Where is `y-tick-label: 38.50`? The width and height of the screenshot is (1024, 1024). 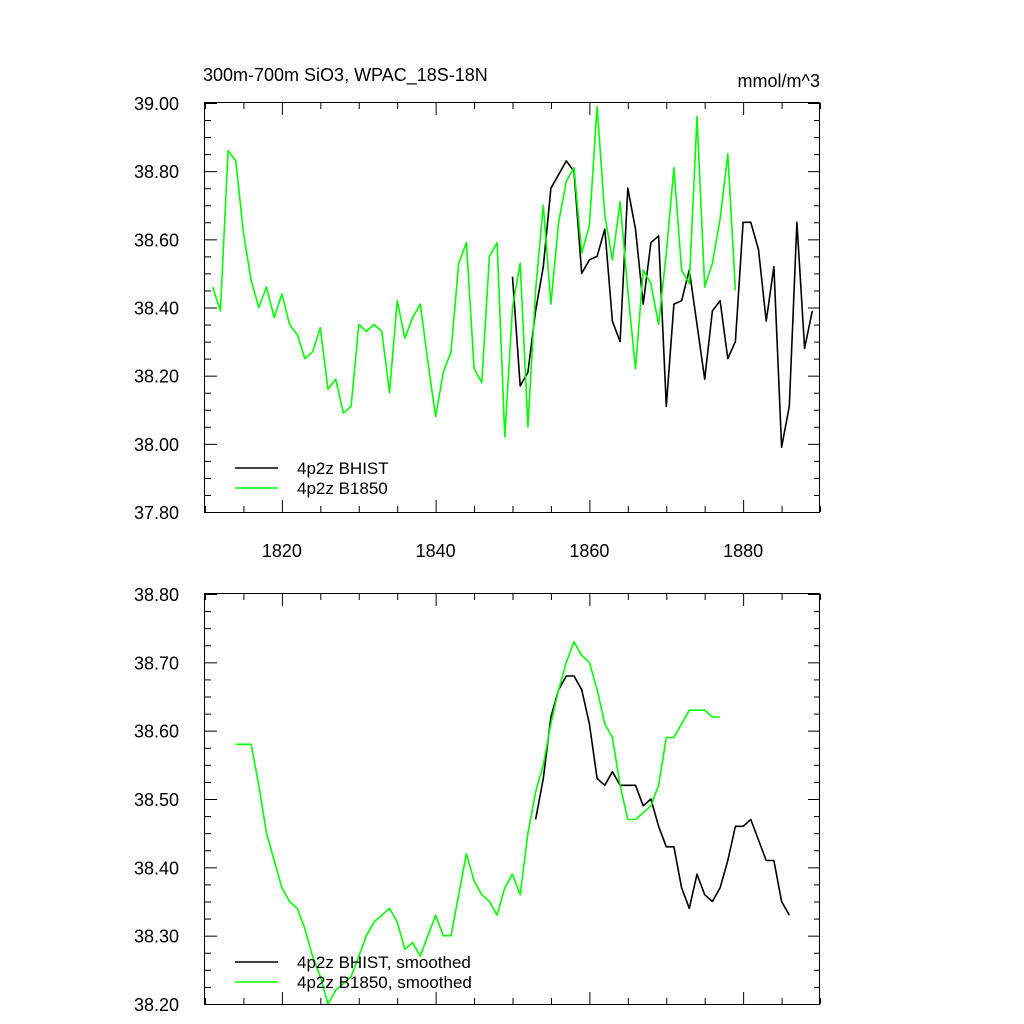
y-tick-label: 38.50 is located at coordinates (156, 800).